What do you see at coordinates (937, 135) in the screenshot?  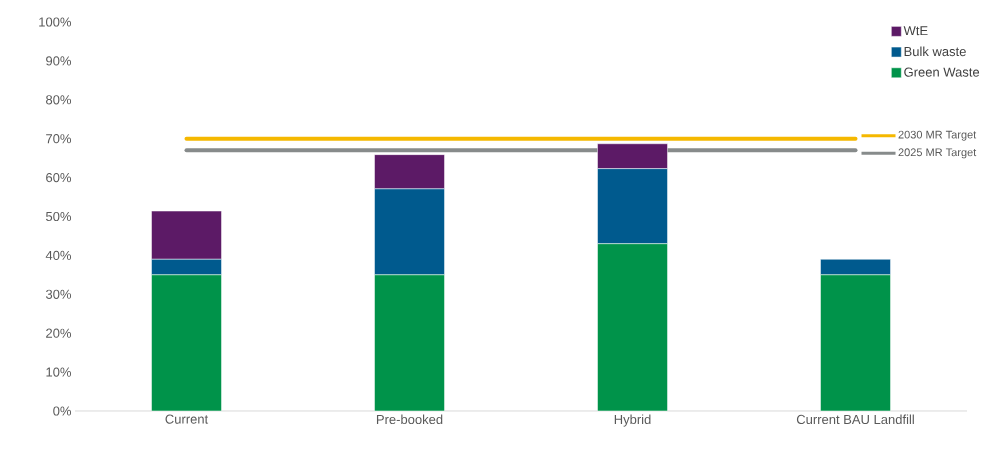 I see `ref-line-label: 2030 MR Target` at bounding box center [937, 135].